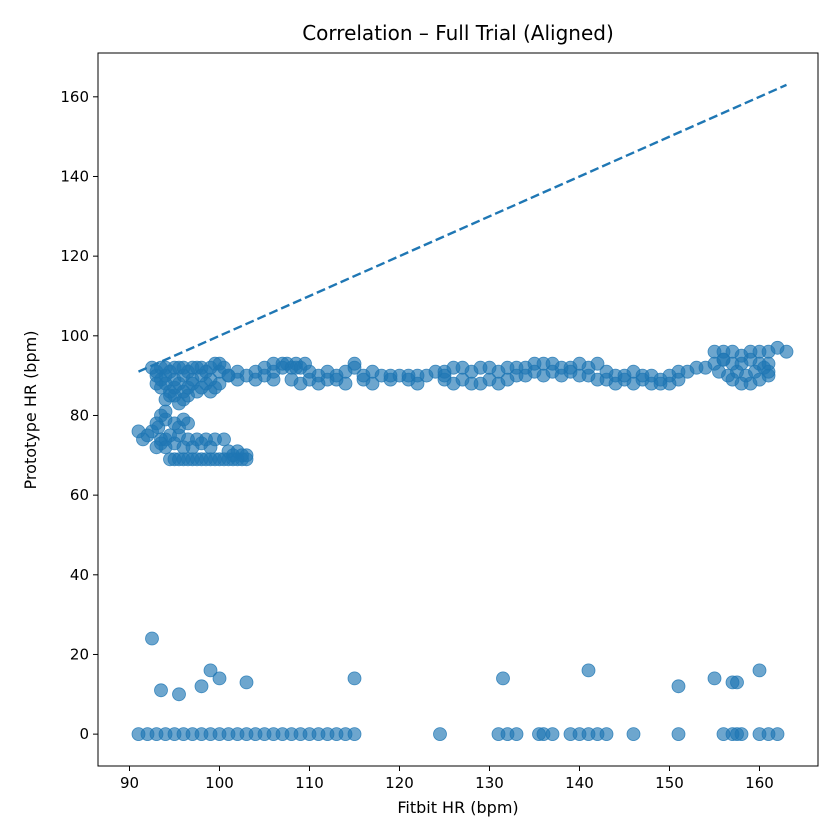 The width and height of the screenshot is (840, 840). What do you see at coordinates (579, 783) in the screenshot?
I see `x-tick-label: 140` at bounding box center [579, 783].